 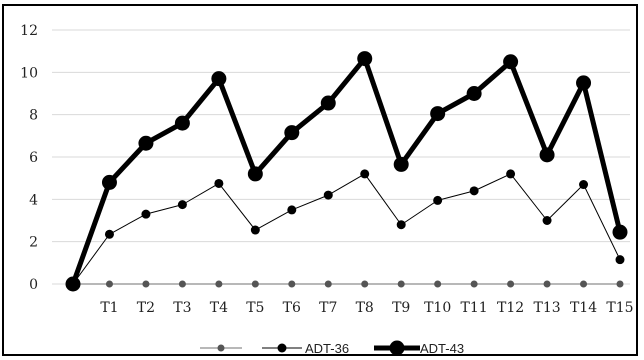 I want to click on legend-label: ADT-36, so click(x=327, y=348).